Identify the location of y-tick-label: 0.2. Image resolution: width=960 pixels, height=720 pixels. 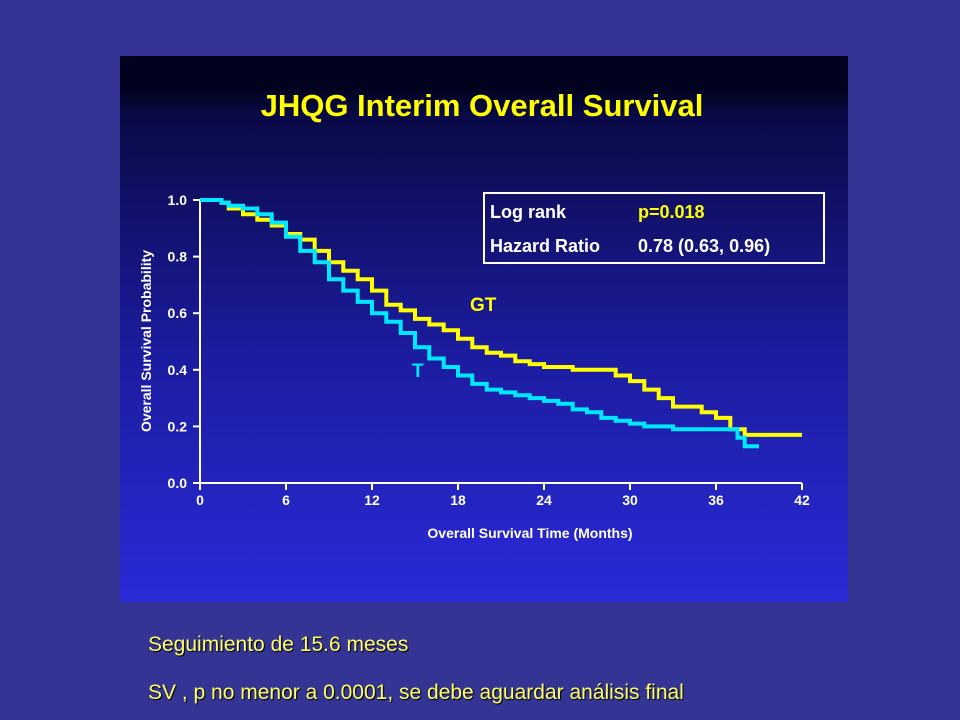
(178, 426).